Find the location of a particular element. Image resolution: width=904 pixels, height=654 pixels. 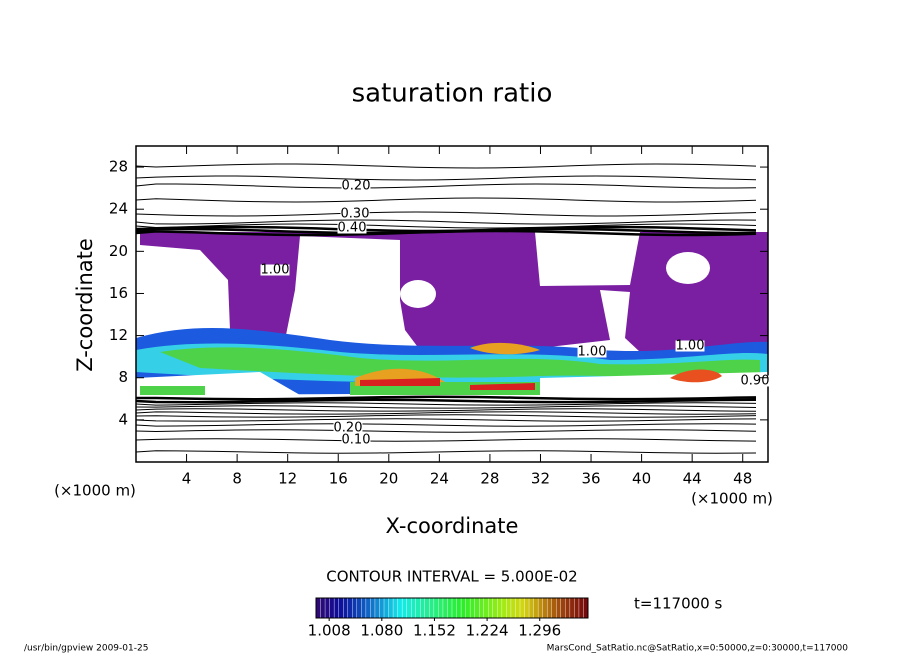

colorbar-tick-label: 1.296 is located at coordinates (539, 631).